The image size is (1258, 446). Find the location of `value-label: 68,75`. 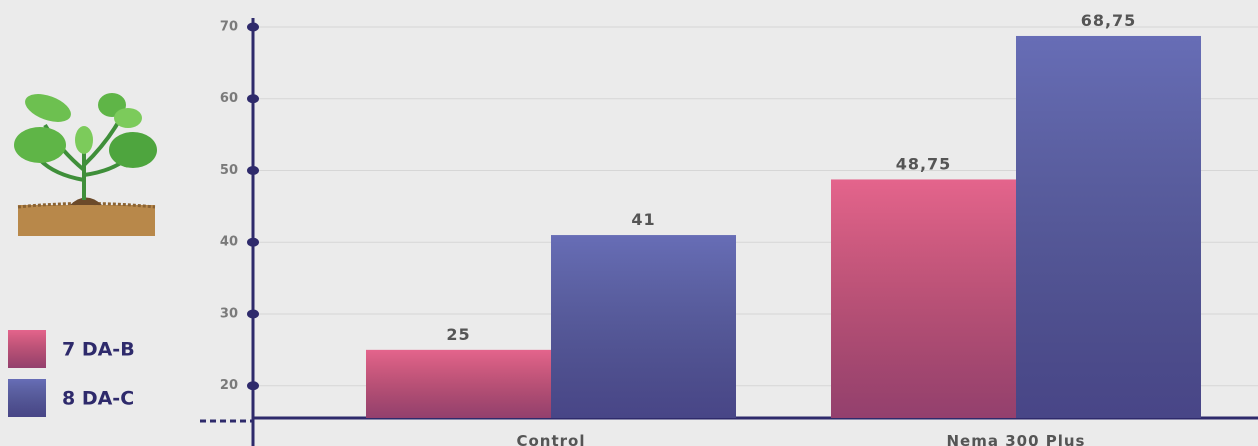

value-label: 68,75 is located at coordinates (1109, 20).